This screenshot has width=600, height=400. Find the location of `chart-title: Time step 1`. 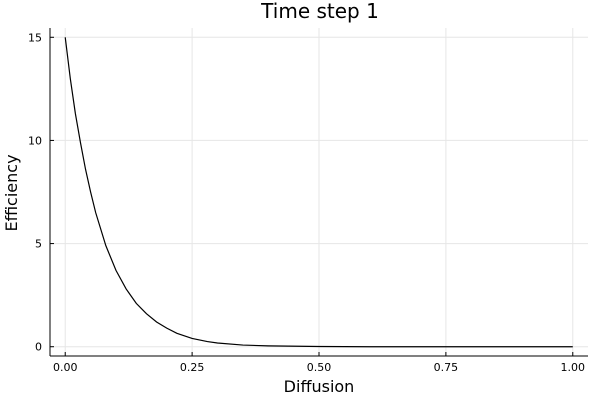

chart-title: Time step 1 is located at coordinates (319, 11).